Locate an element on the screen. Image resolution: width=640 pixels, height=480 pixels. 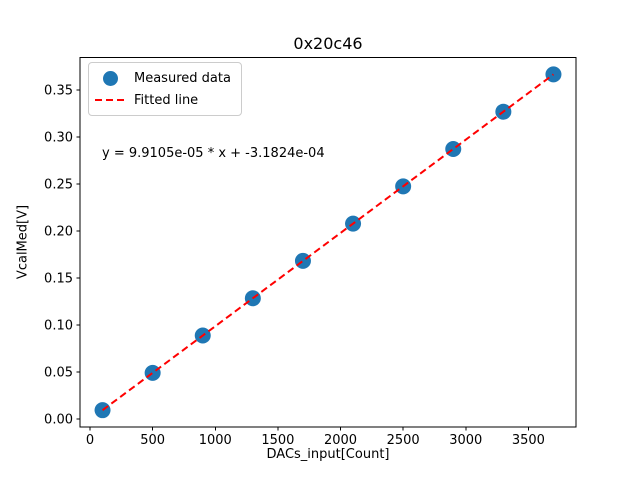
x-axis-ticks: 0 500 1000 1500 2000 2500 3000 3500 is located at coordinates (315, 437).